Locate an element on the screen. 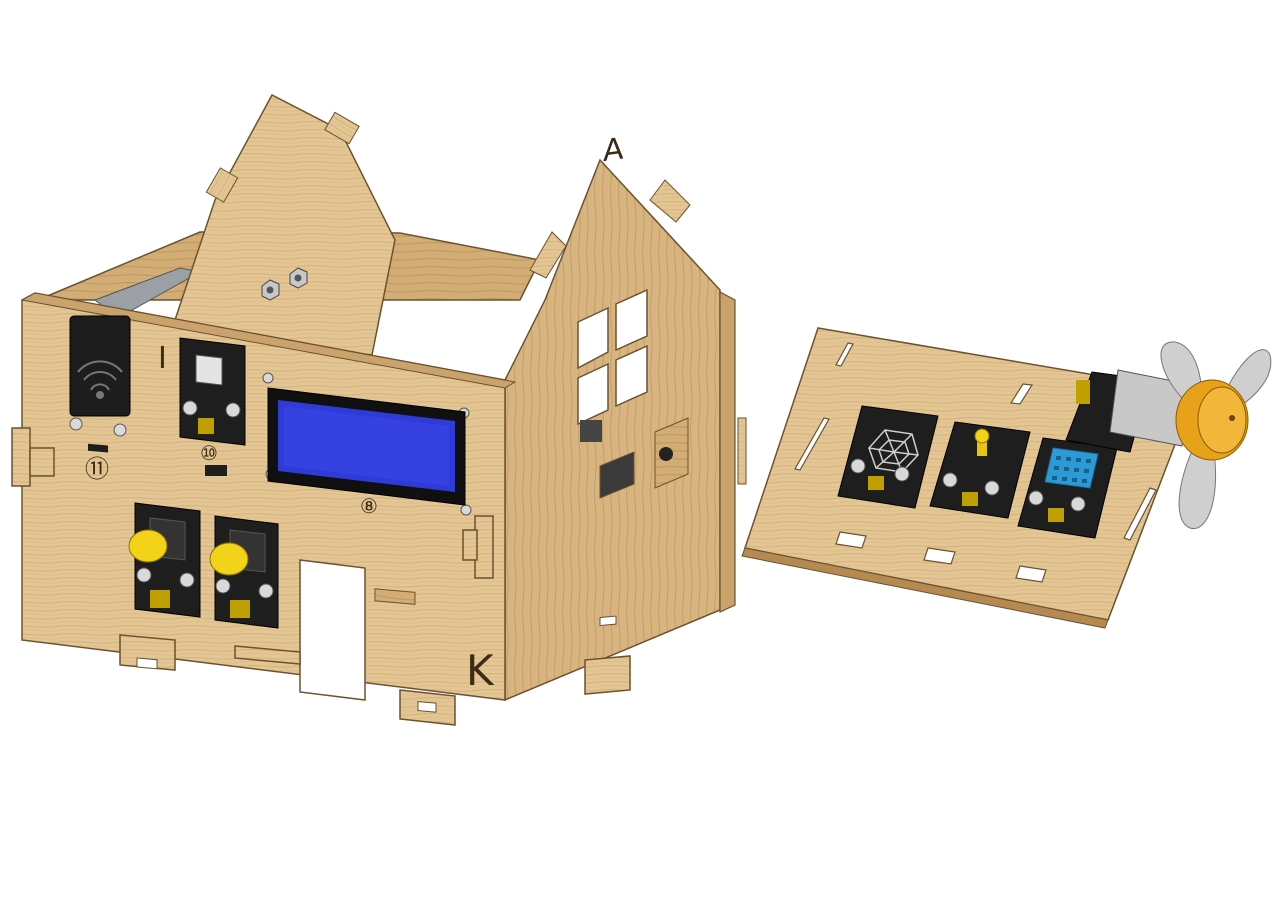 The image size is (1280, 905). house-right-edge is located at coordinates (727, 452).